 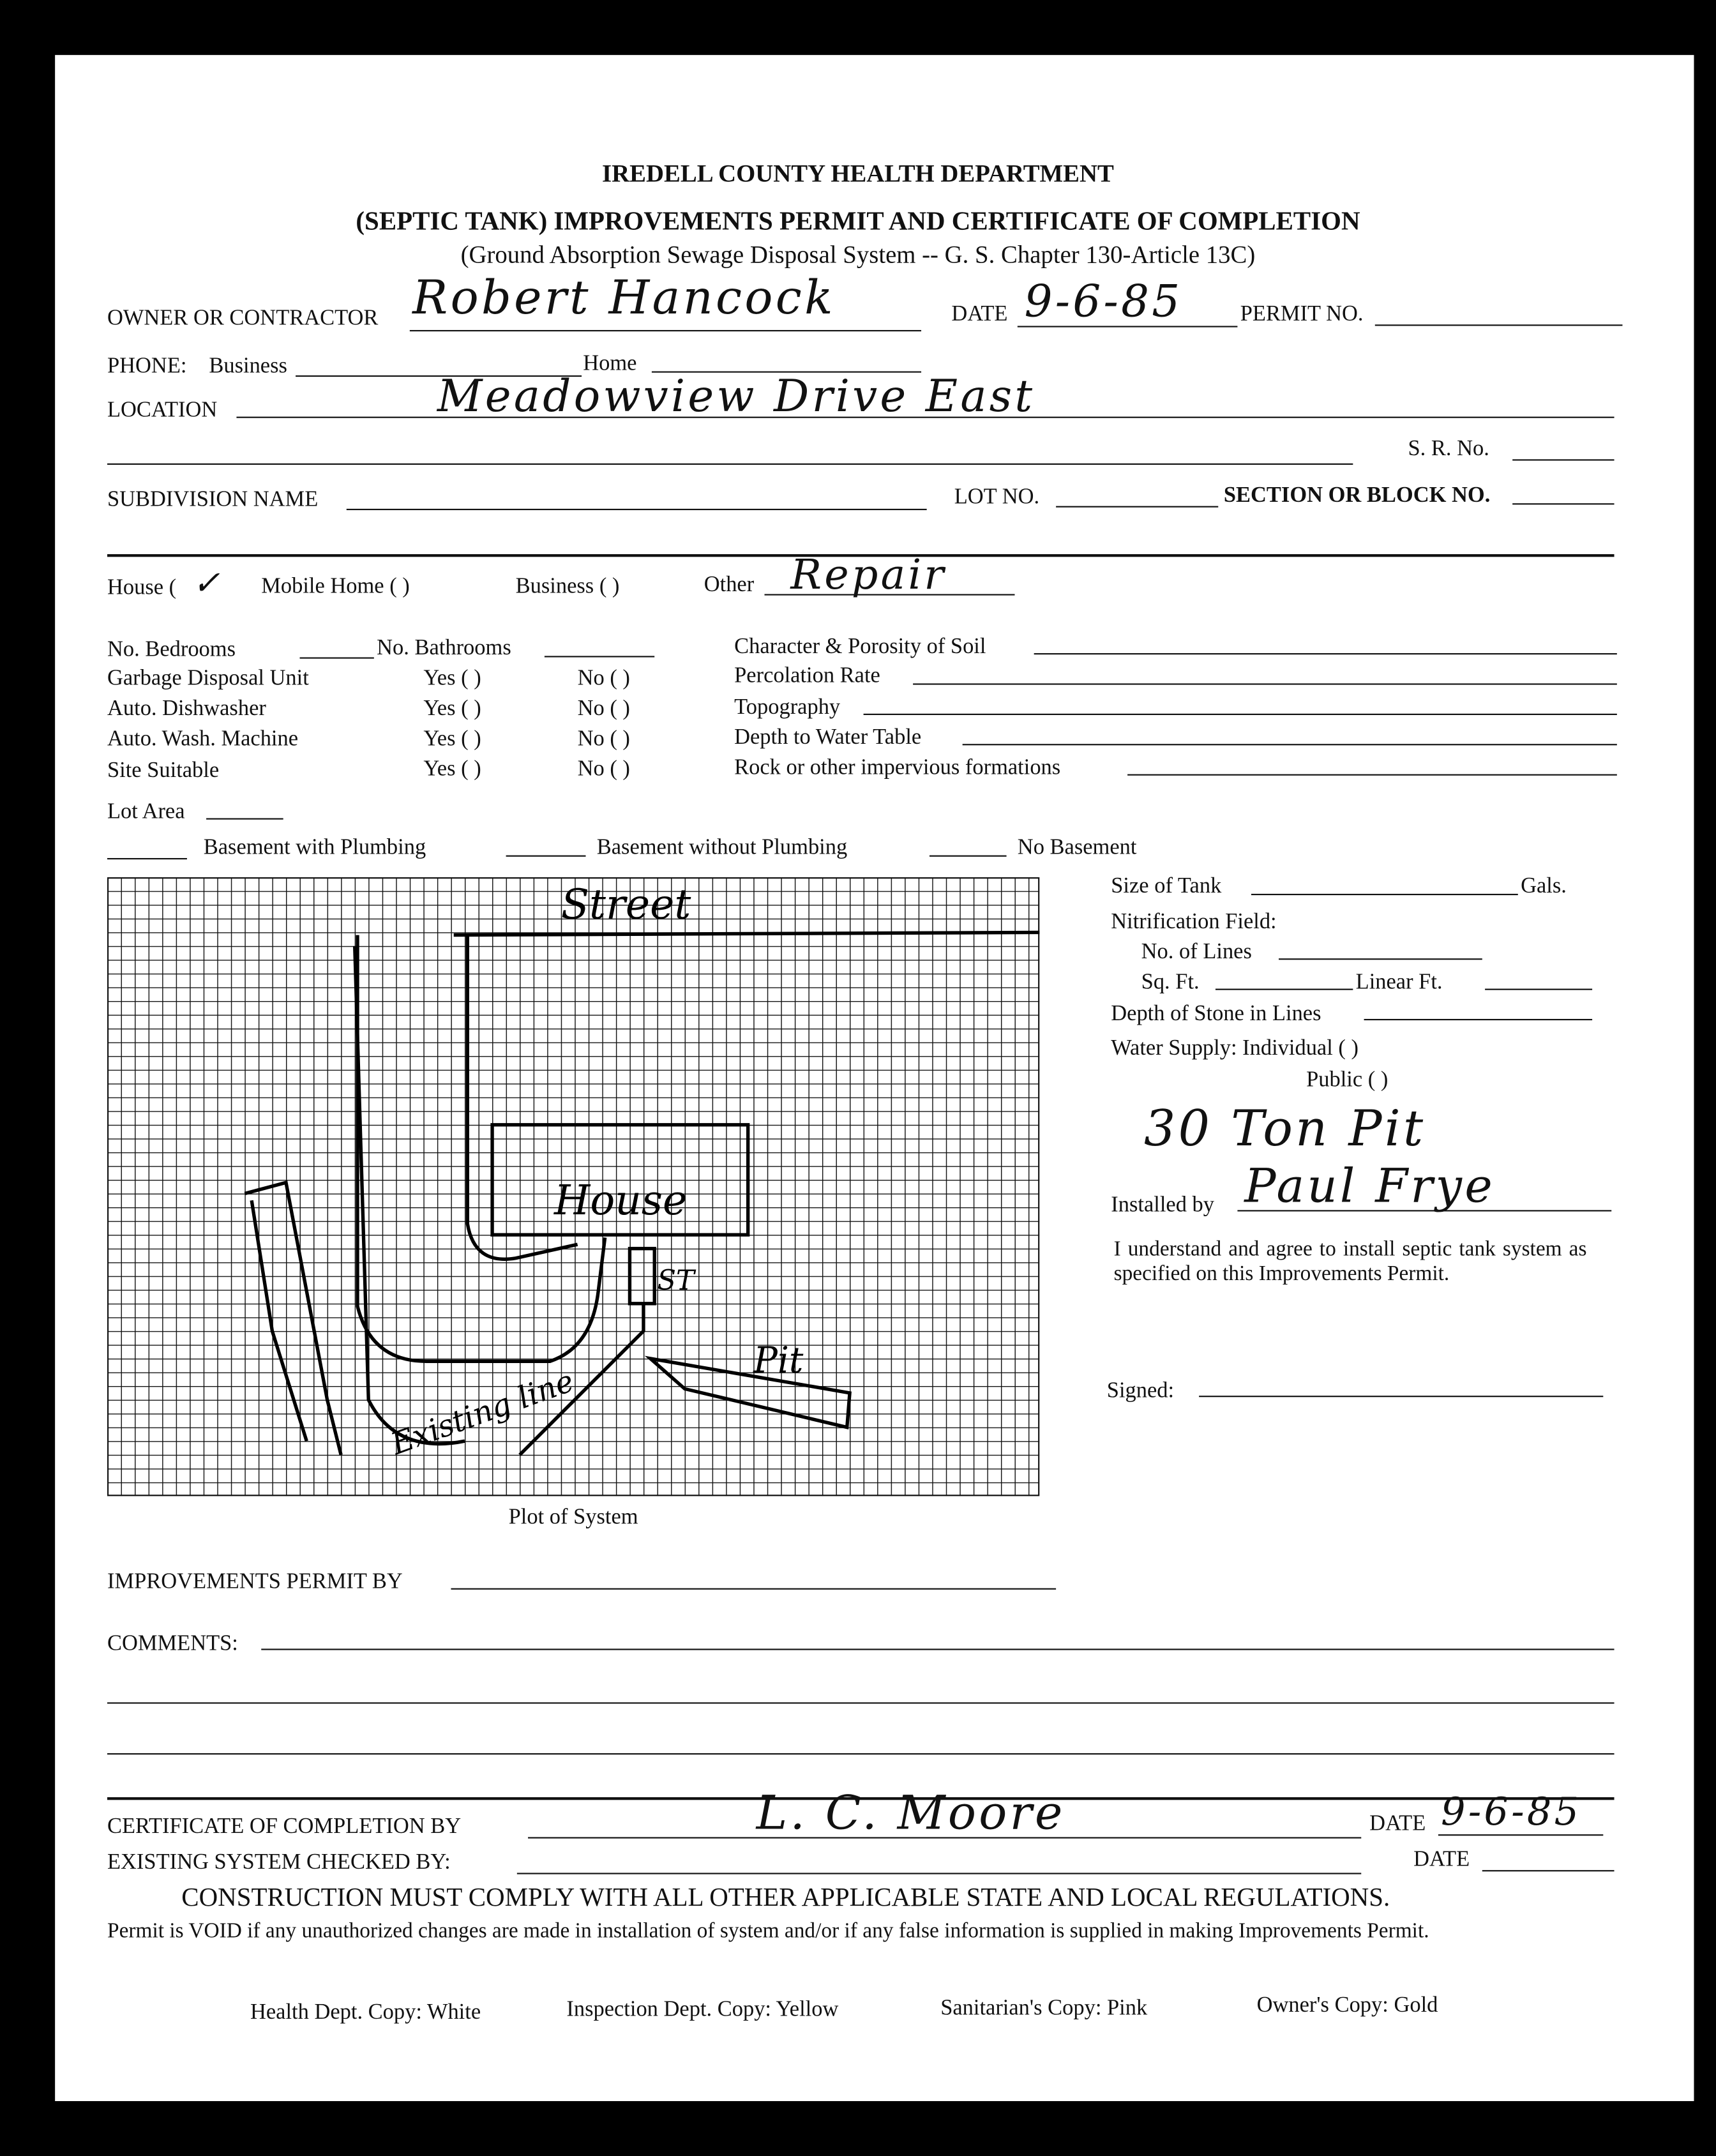 What do you see at coordinates (248, 366) in the screenshot?
I see `business-phone-label: Business` at bounding box center [248, 366].